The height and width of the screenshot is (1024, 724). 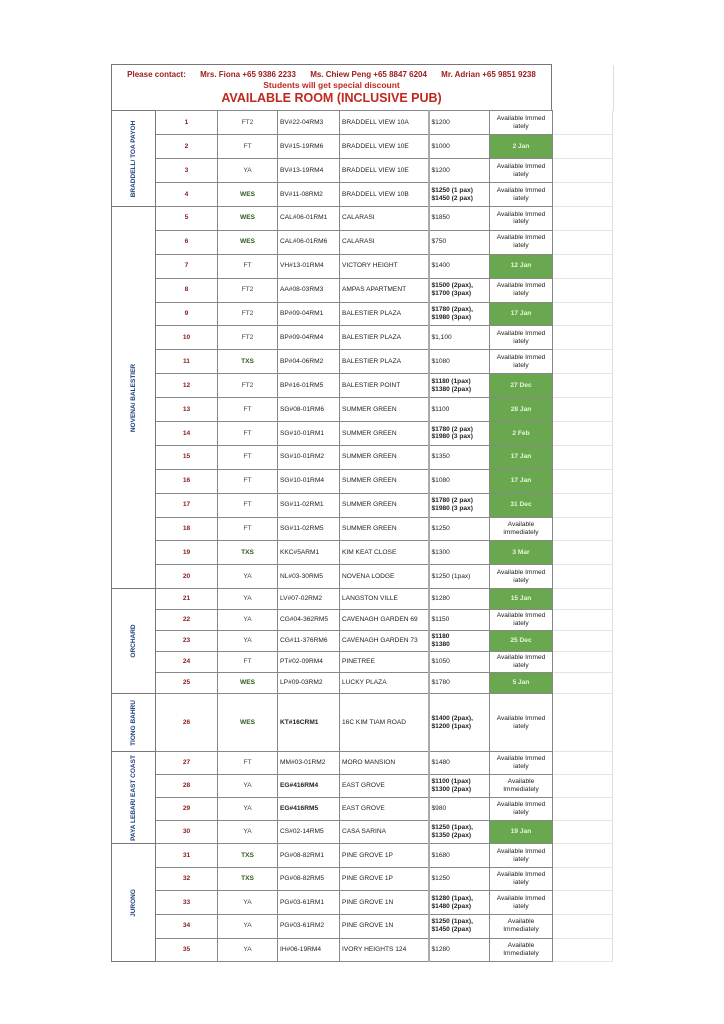 What do you see at coordinates (384, 620) in the screenshot?
I see `property-name: CAVENAGH GARDEN 69` at bounding box center [384, 620].